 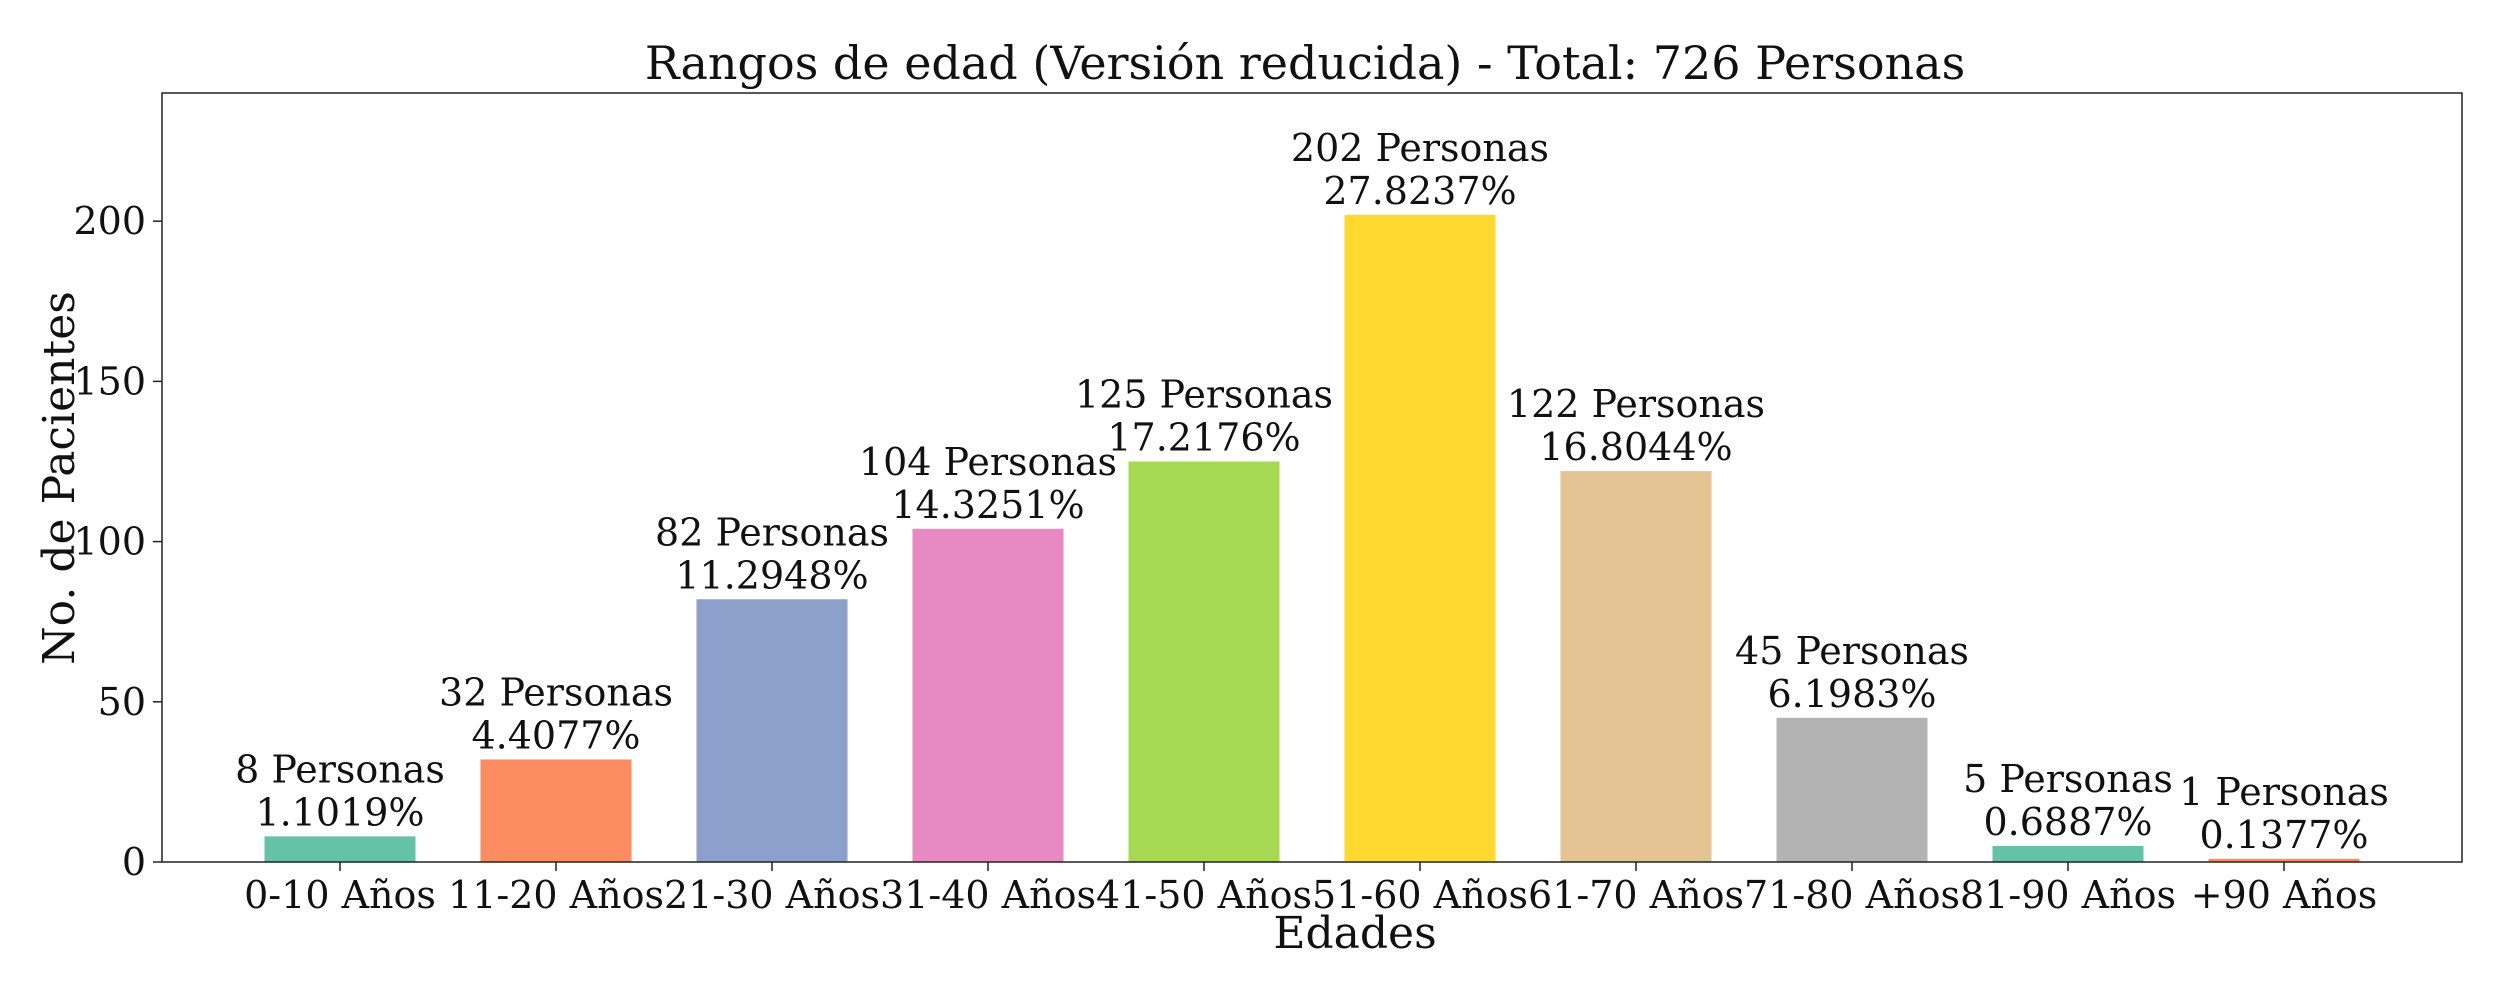 I want to click on bar-count-label: 202 Personas, so click(x=1420, y=148).